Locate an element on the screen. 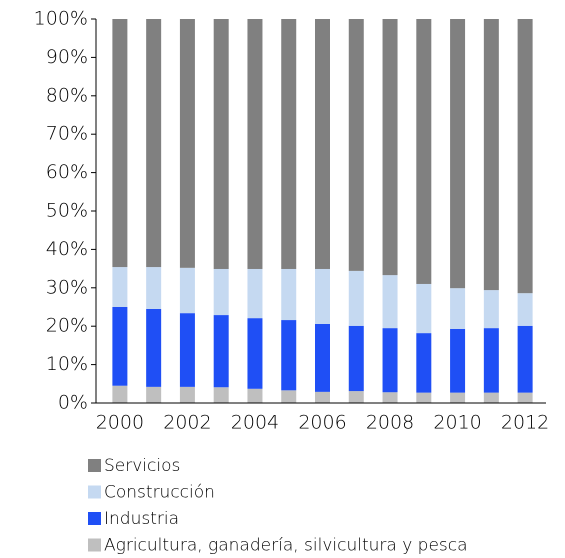 Image resolution: width=565 pixels, height=558 pixels. y-tick-label: 90% is located at coordinates (67, 57).